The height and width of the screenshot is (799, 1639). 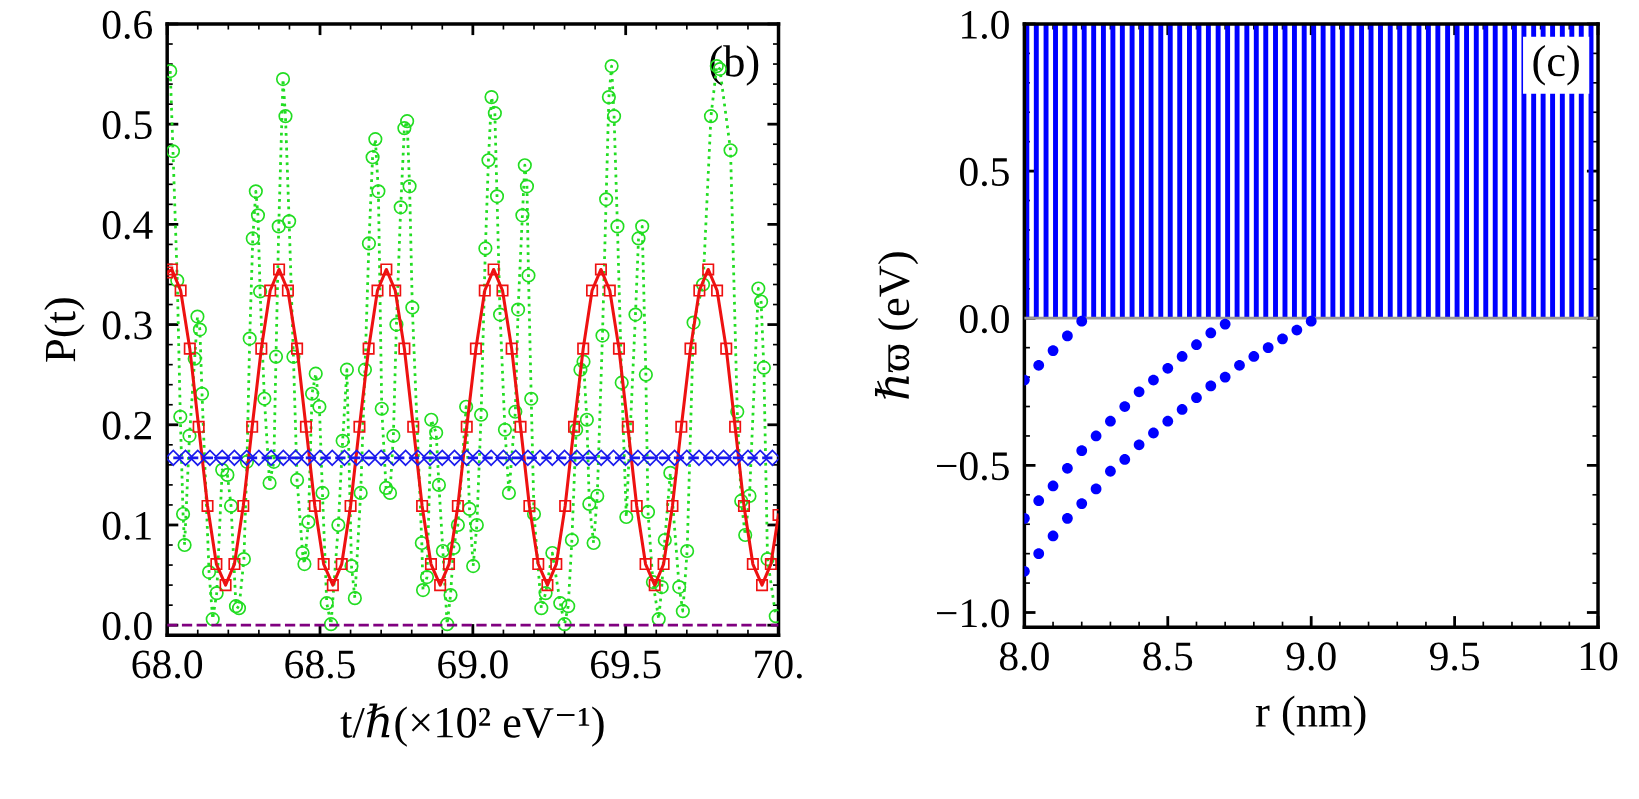 What do you see at coordinates (472, 725) in the screenshot?
I see `x-axis-title: t/ℏ(×10² eV⁻¹)` at bounding box center [472, 725].